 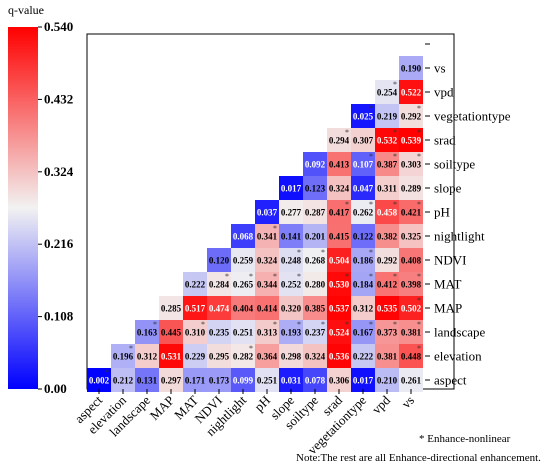 What do you see at coordinates (381, 404) in the screenshot?
I see `x-axis-label: vpd` at bounding box center [381, 404].